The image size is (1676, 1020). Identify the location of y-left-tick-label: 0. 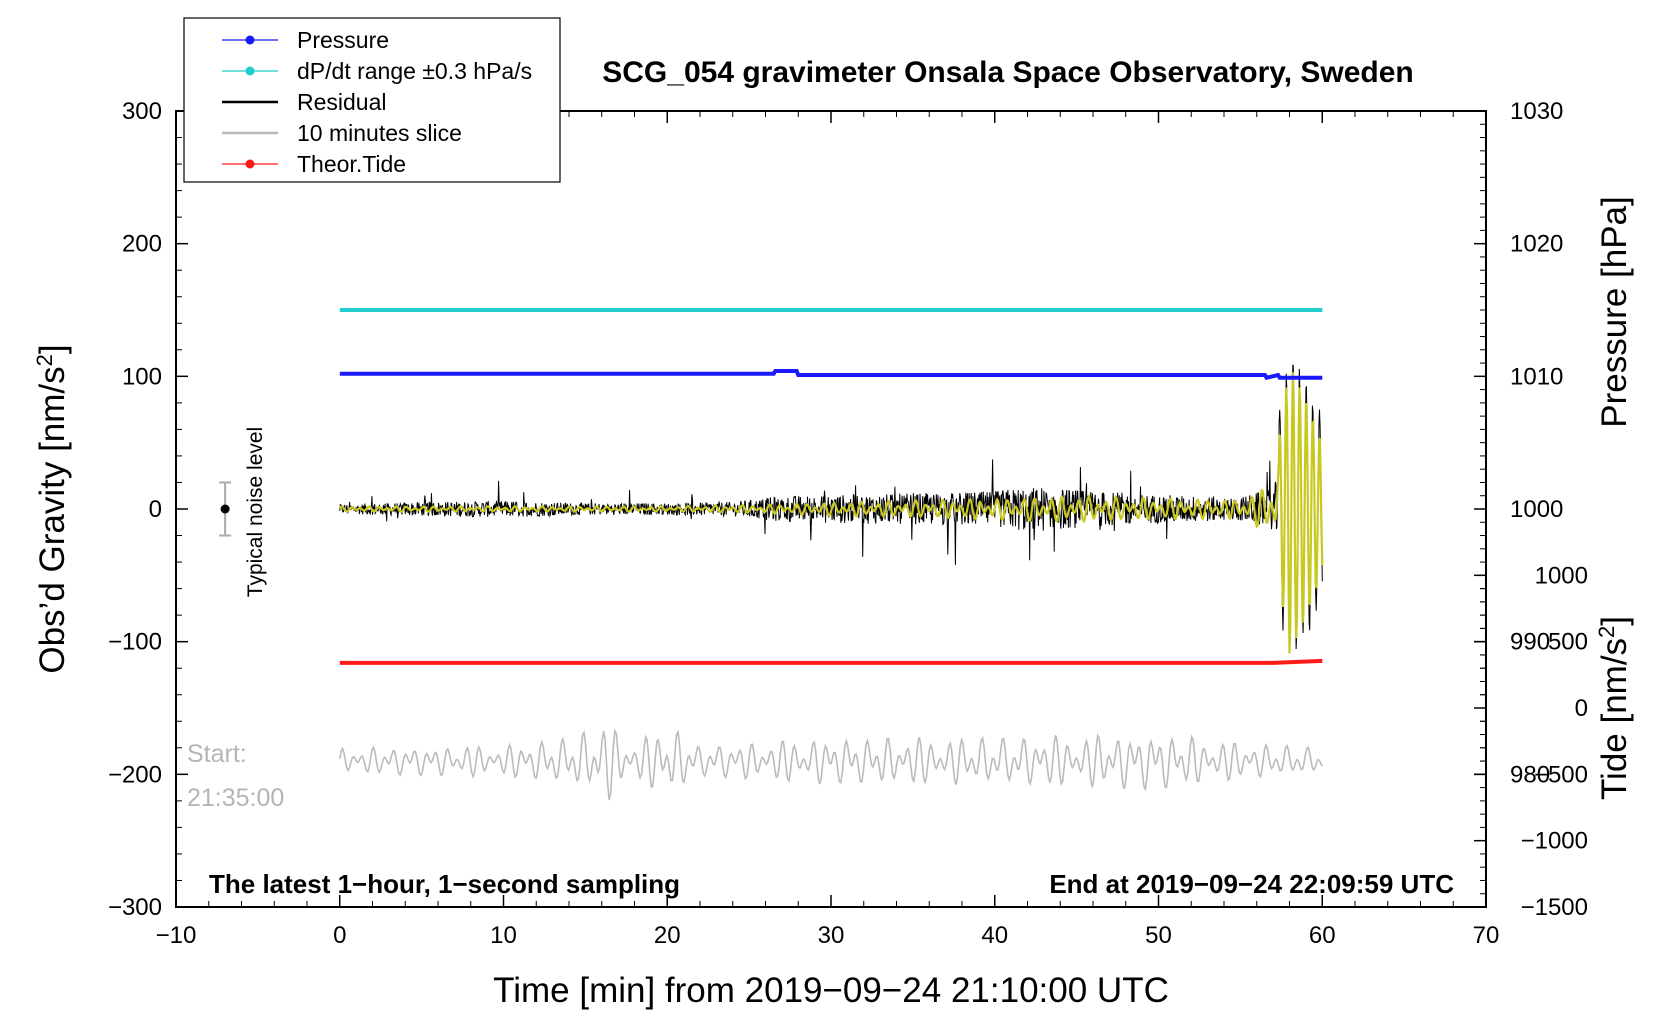
(155, 509).